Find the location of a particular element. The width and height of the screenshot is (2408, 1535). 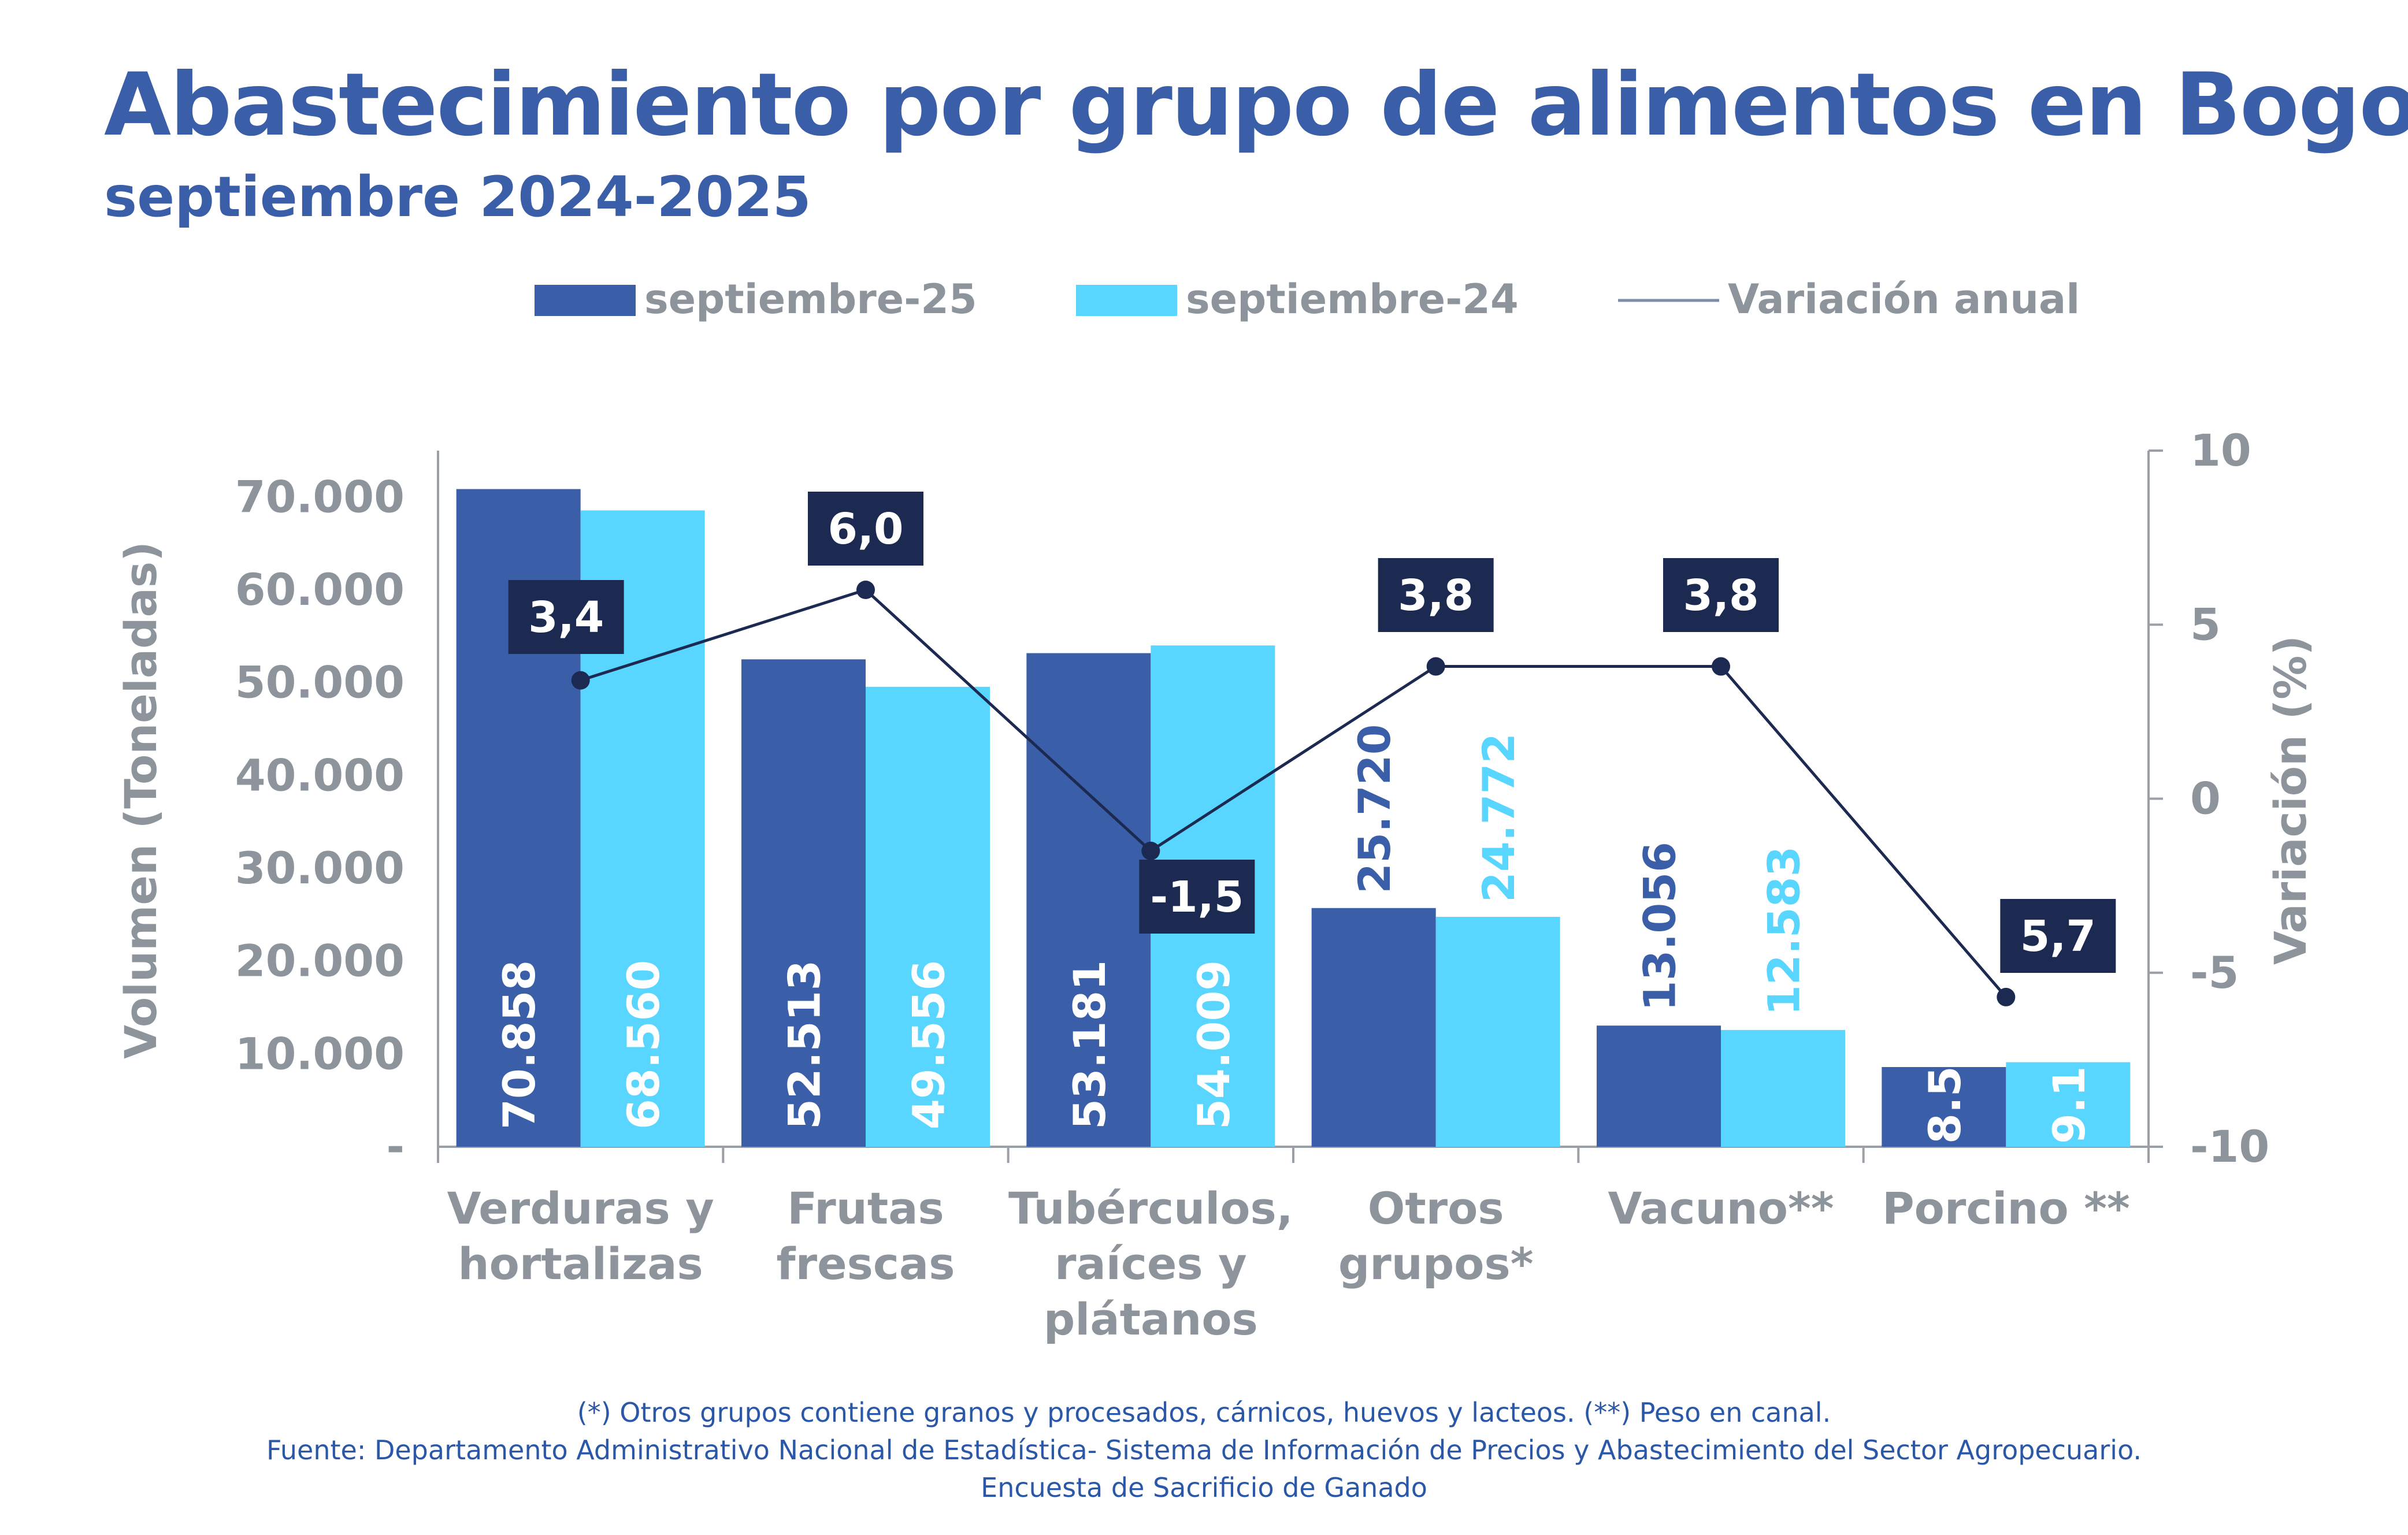

left-axis-tick-label: 60.000 is located at coordinates (320, 589).